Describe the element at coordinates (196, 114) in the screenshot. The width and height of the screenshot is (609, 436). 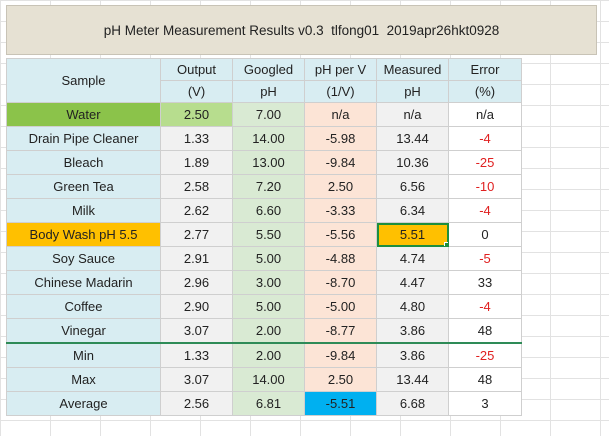
I see `cell-output: 2.50` at that location.